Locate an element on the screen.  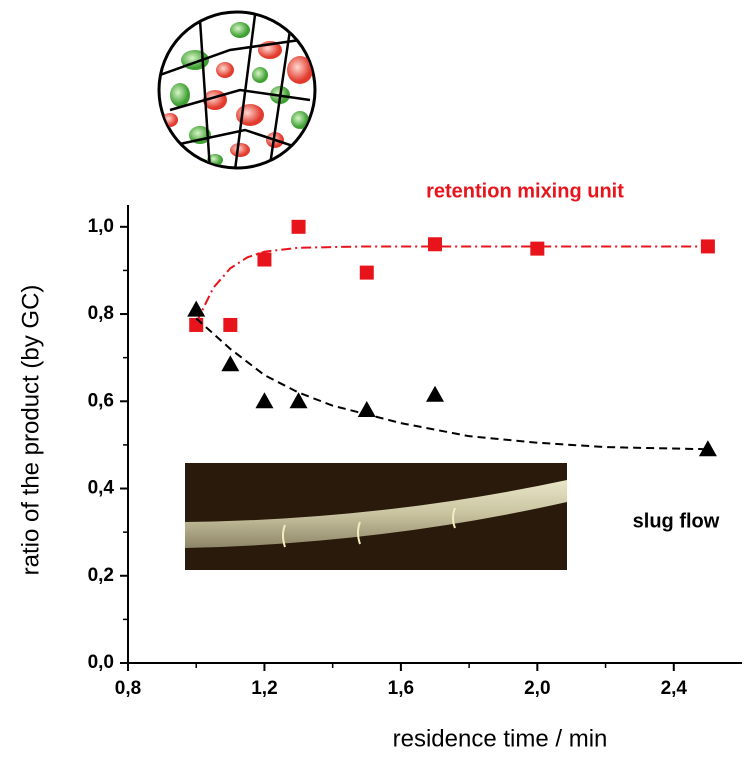
series-label: retention mixing unit is located at coordinates (525, 191).